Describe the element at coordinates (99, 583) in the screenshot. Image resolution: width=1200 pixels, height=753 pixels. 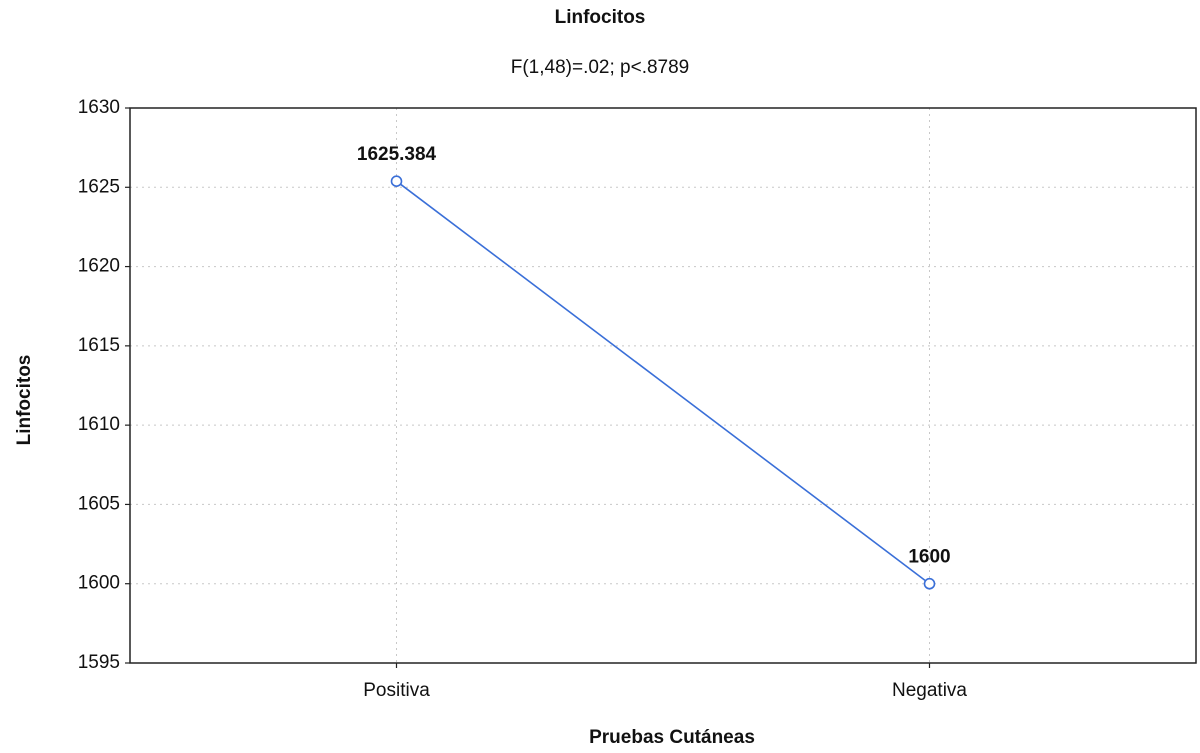
I see `y-tick-label: 1600` at that location.